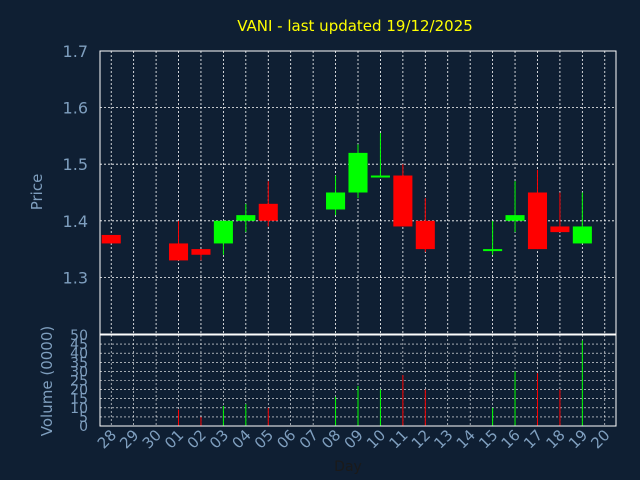  What do you see at coordinates (79, 363) in the screenshot?
I see `volume-tick-label: 35` at bounding box center [79, 363].